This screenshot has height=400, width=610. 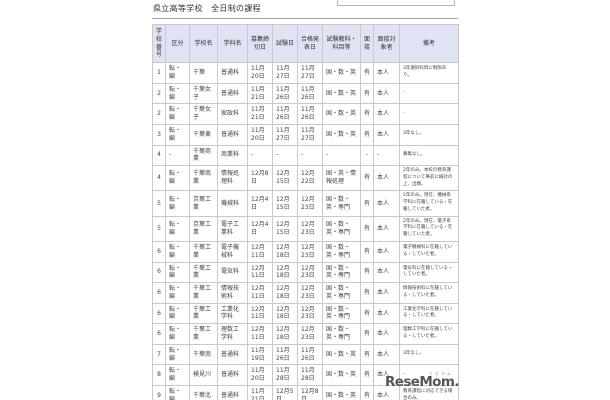 What do you see at coordinates (367, 43) in the screenshot?
I see `column-header-interview: 面接` at bounding box center [367, 43].